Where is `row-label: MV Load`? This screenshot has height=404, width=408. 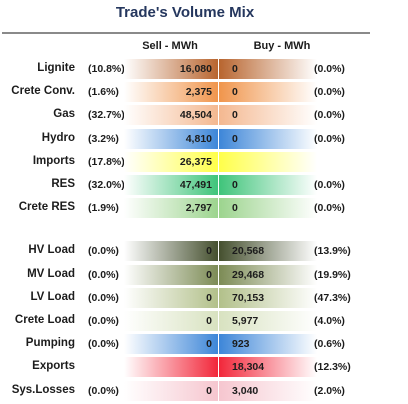 row-label: MV Load is located at coordinates (51, 273).